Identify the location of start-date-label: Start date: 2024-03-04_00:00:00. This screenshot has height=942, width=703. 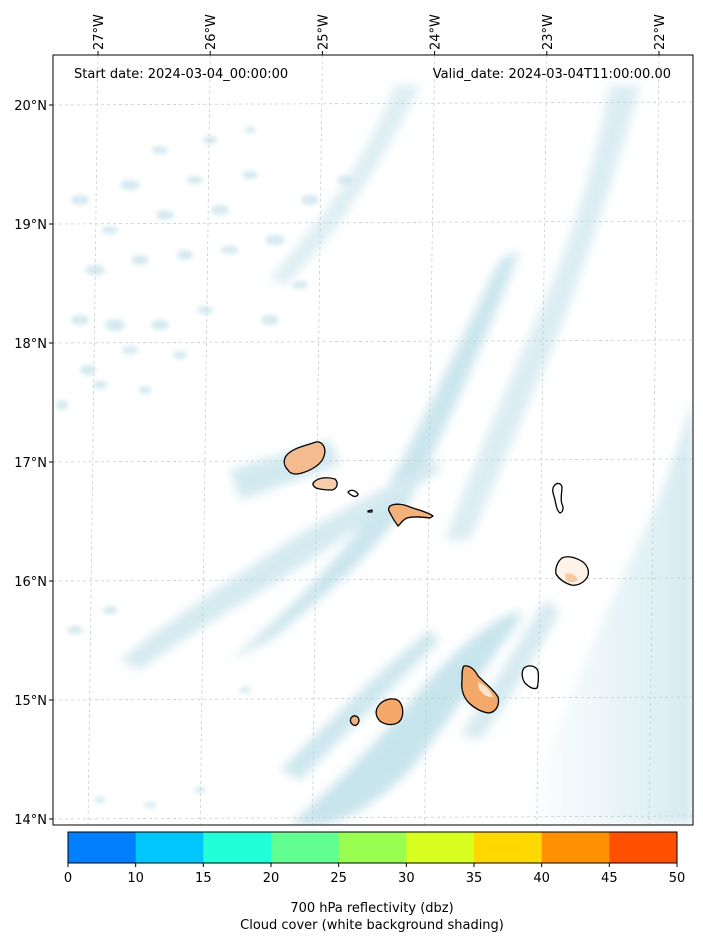
(181, 74).